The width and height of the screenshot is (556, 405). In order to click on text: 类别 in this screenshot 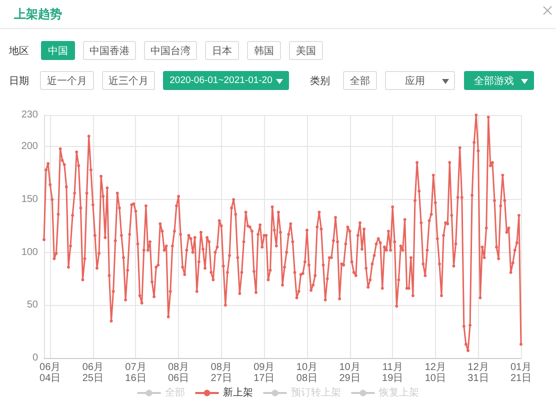, I will do `click(320, 81)`.